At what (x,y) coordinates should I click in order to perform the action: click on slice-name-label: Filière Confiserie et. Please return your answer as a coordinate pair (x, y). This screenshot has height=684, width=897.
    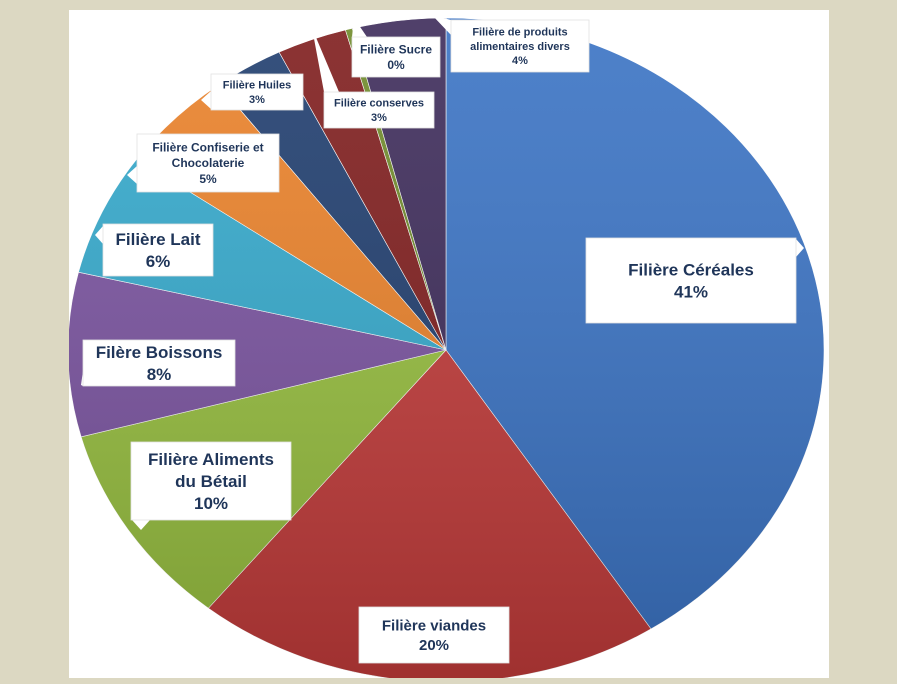
    Looking at the image, I should click on (207, 148).